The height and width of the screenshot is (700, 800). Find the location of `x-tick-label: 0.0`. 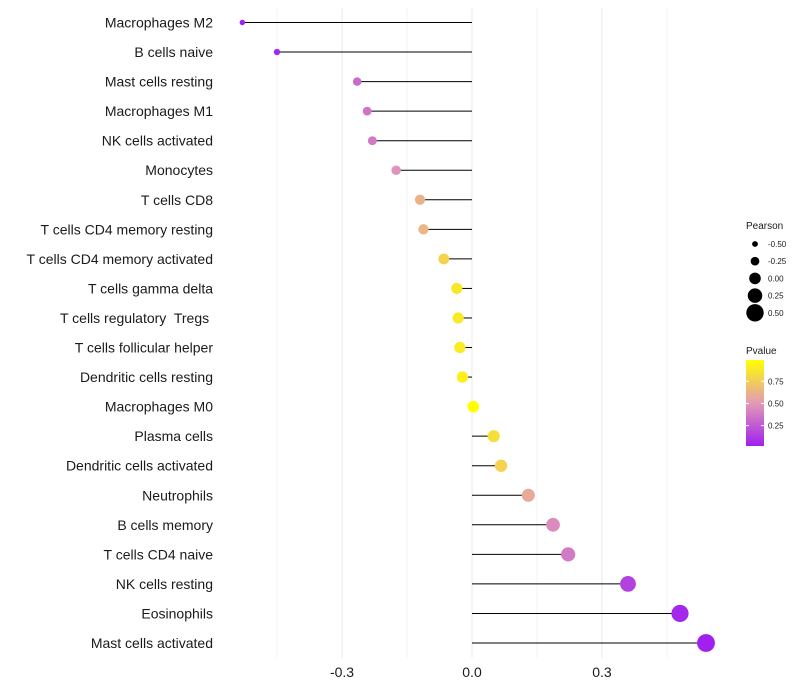

x-tick-label: 0.0 is located at coordinates (472, 672).